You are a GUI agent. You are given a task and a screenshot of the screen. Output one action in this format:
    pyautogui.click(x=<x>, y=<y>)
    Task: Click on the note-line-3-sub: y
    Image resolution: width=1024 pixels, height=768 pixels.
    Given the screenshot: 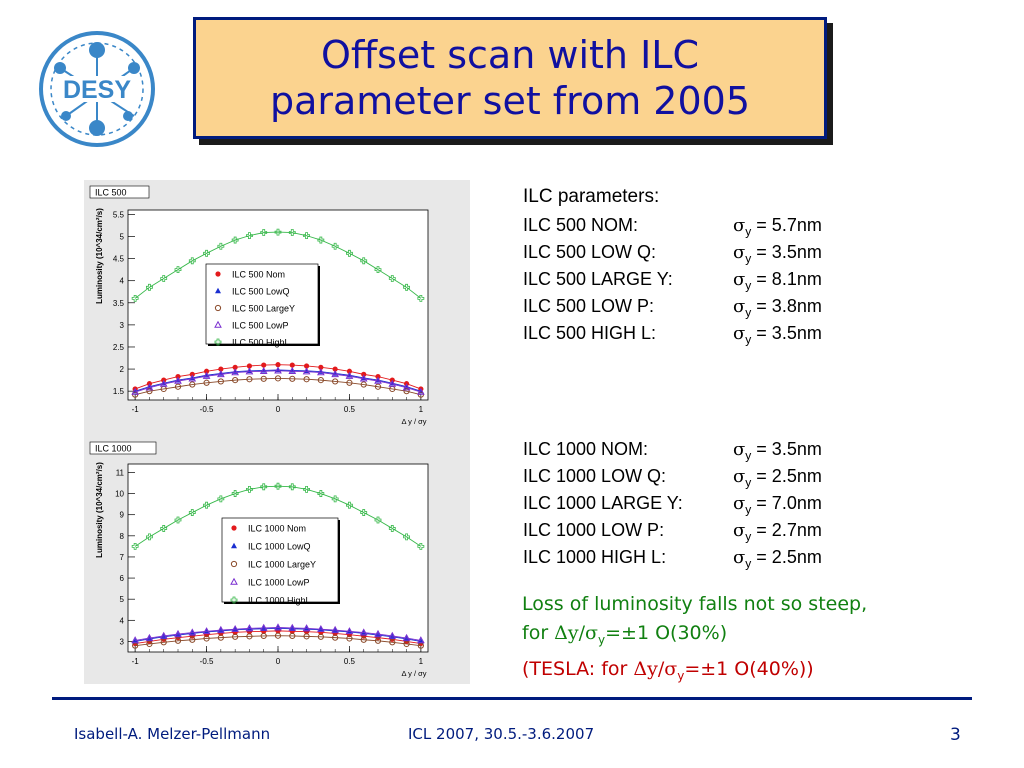 What is the action you would take?
    pyautogui.click(x=681, y=675)
    